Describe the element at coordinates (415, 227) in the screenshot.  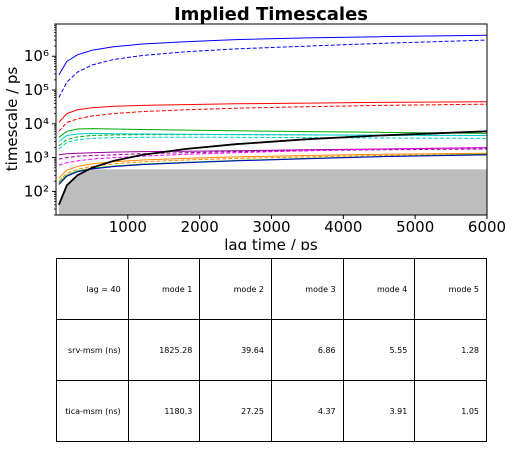
I see `x-tick-label: 5000` at that location.